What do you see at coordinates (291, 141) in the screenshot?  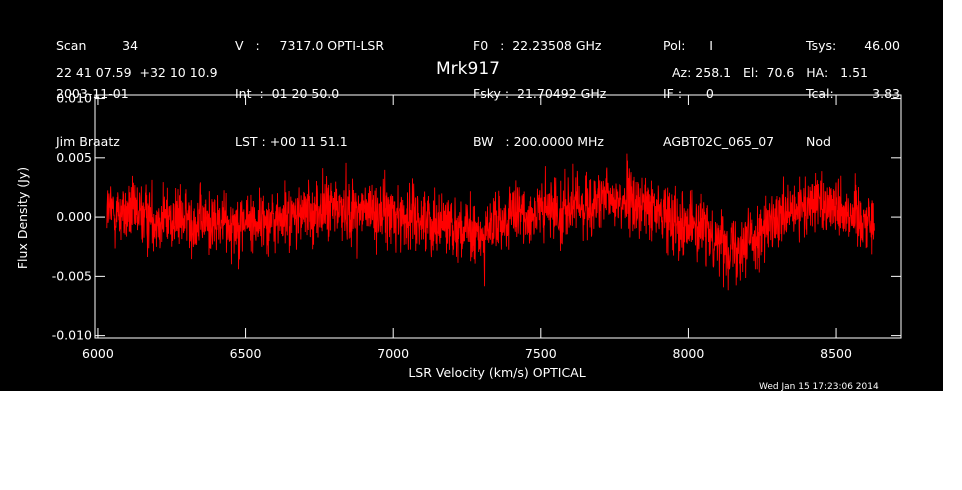 I see `lst-value: LST : +00 11 51.1` at bounding box center [291, 141].